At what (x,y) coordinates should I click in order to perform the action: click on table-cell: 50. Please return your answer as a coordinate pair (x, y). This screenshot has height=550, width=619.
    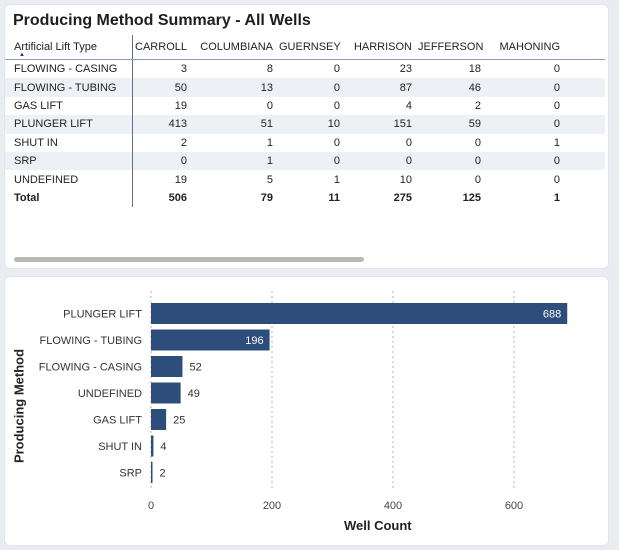
    Looking at the image, I should click on (162, 87).